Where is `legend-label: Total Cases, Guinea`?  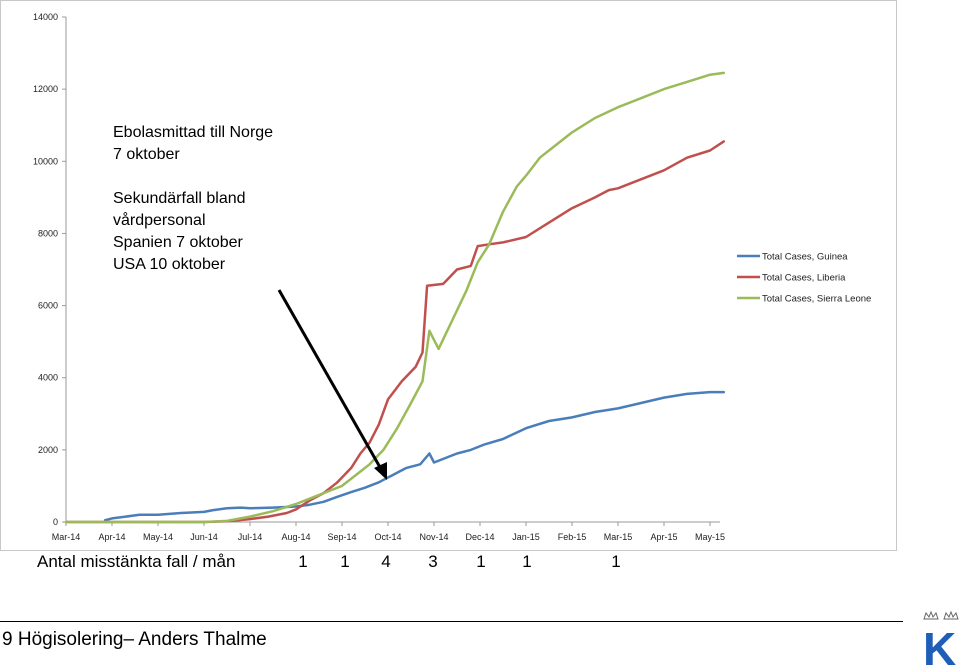
legend-label: Total Cases, Guinea is located at coordinates (805, 257).